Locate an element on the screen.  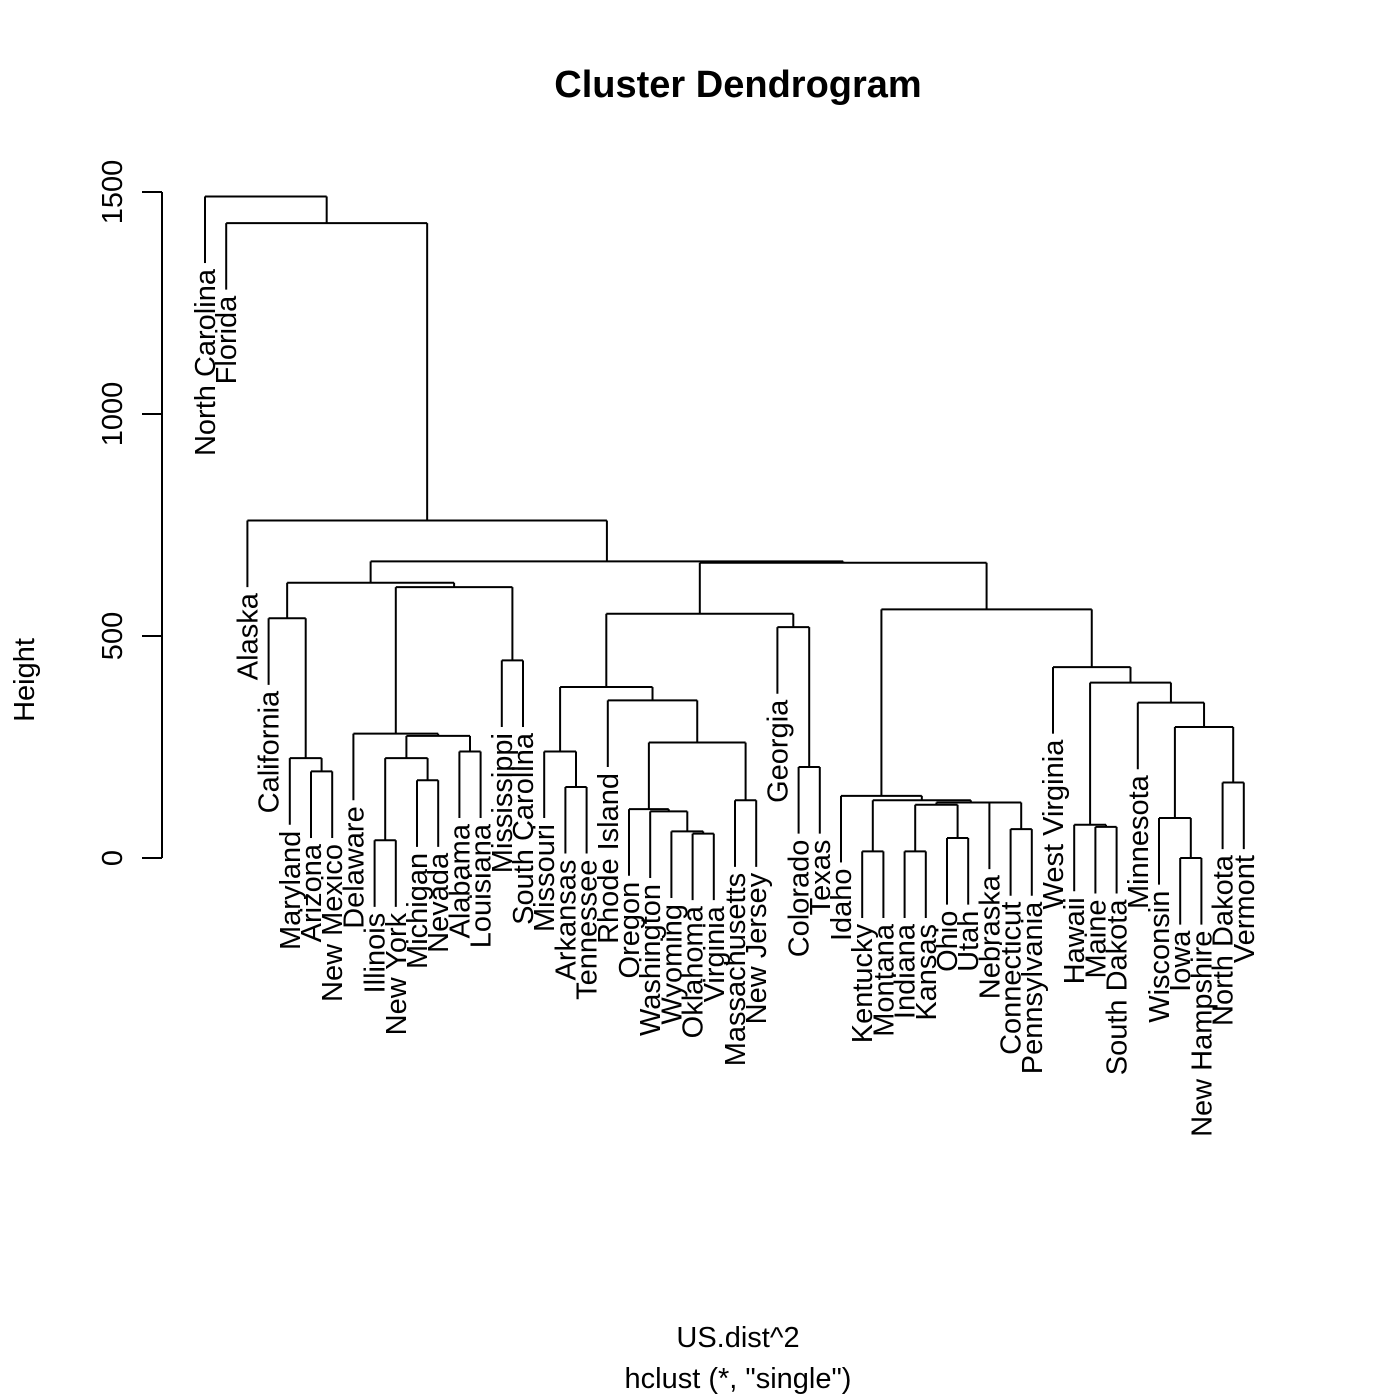
leaf-label-new-mexico: New Mexico is located at coordinates (333, 923).